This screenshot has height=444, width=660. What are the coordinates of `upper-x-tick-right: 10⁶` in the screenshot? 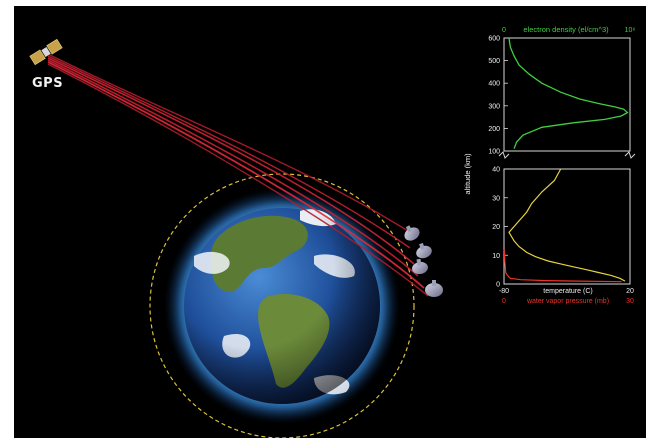 It's located at (630, 30).